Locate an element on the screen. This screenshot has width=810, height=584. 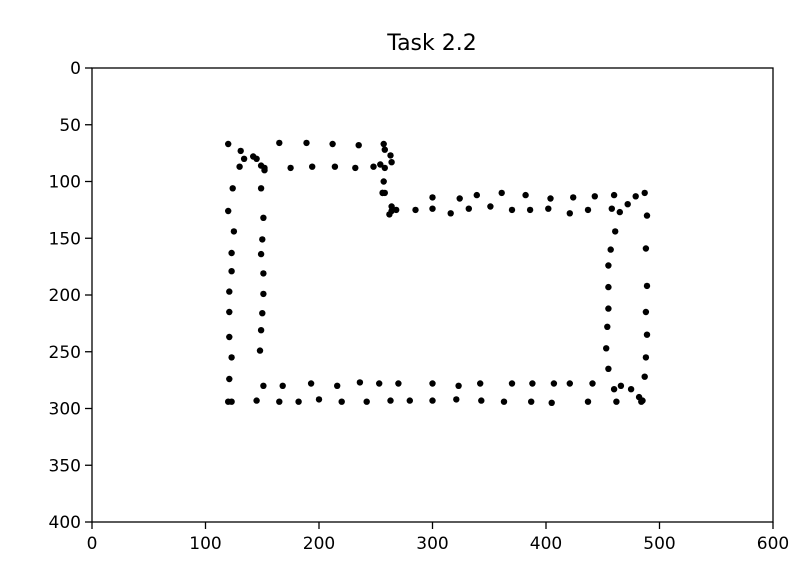
x-axis: 0 100 200 300 400 500 600 is located at coordinates (438, 538).